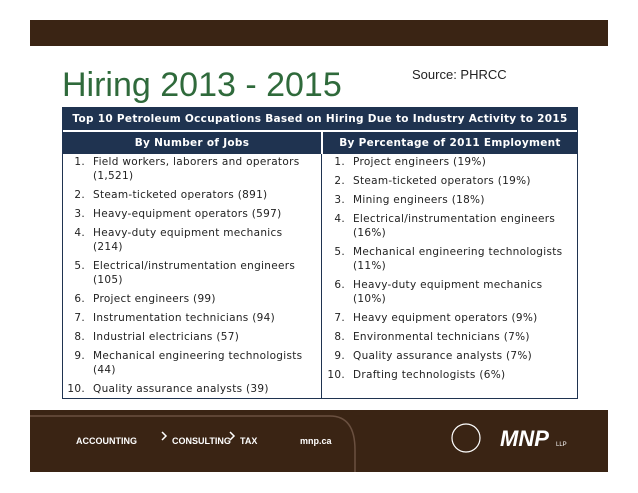 This screenshot has width=638, height=493. I want to click on top-bar, so click(319, 33).